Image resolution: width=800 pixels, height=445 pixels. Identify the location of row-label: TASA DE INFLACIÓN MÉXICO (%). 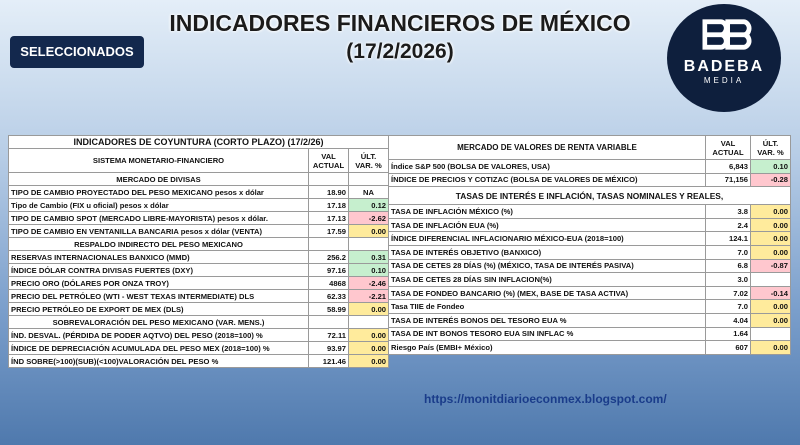
(547, 211).